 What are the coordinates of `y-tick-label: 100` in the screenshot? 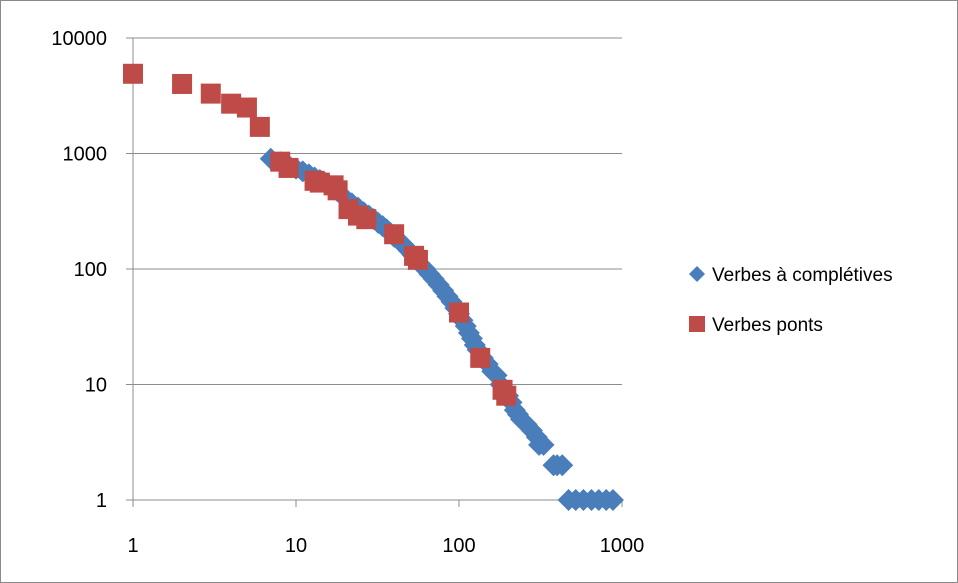 It's located at (90, 270).